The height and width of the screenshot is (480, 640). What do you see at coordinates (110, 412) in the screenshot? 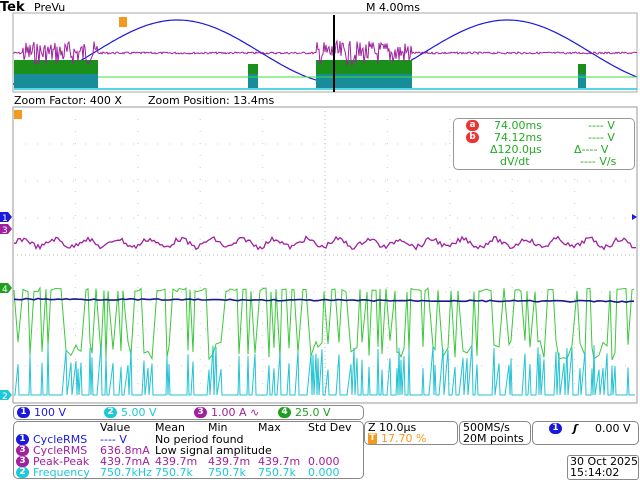
I see `channel-2-icon: 2` at bounding box center [110, 412].